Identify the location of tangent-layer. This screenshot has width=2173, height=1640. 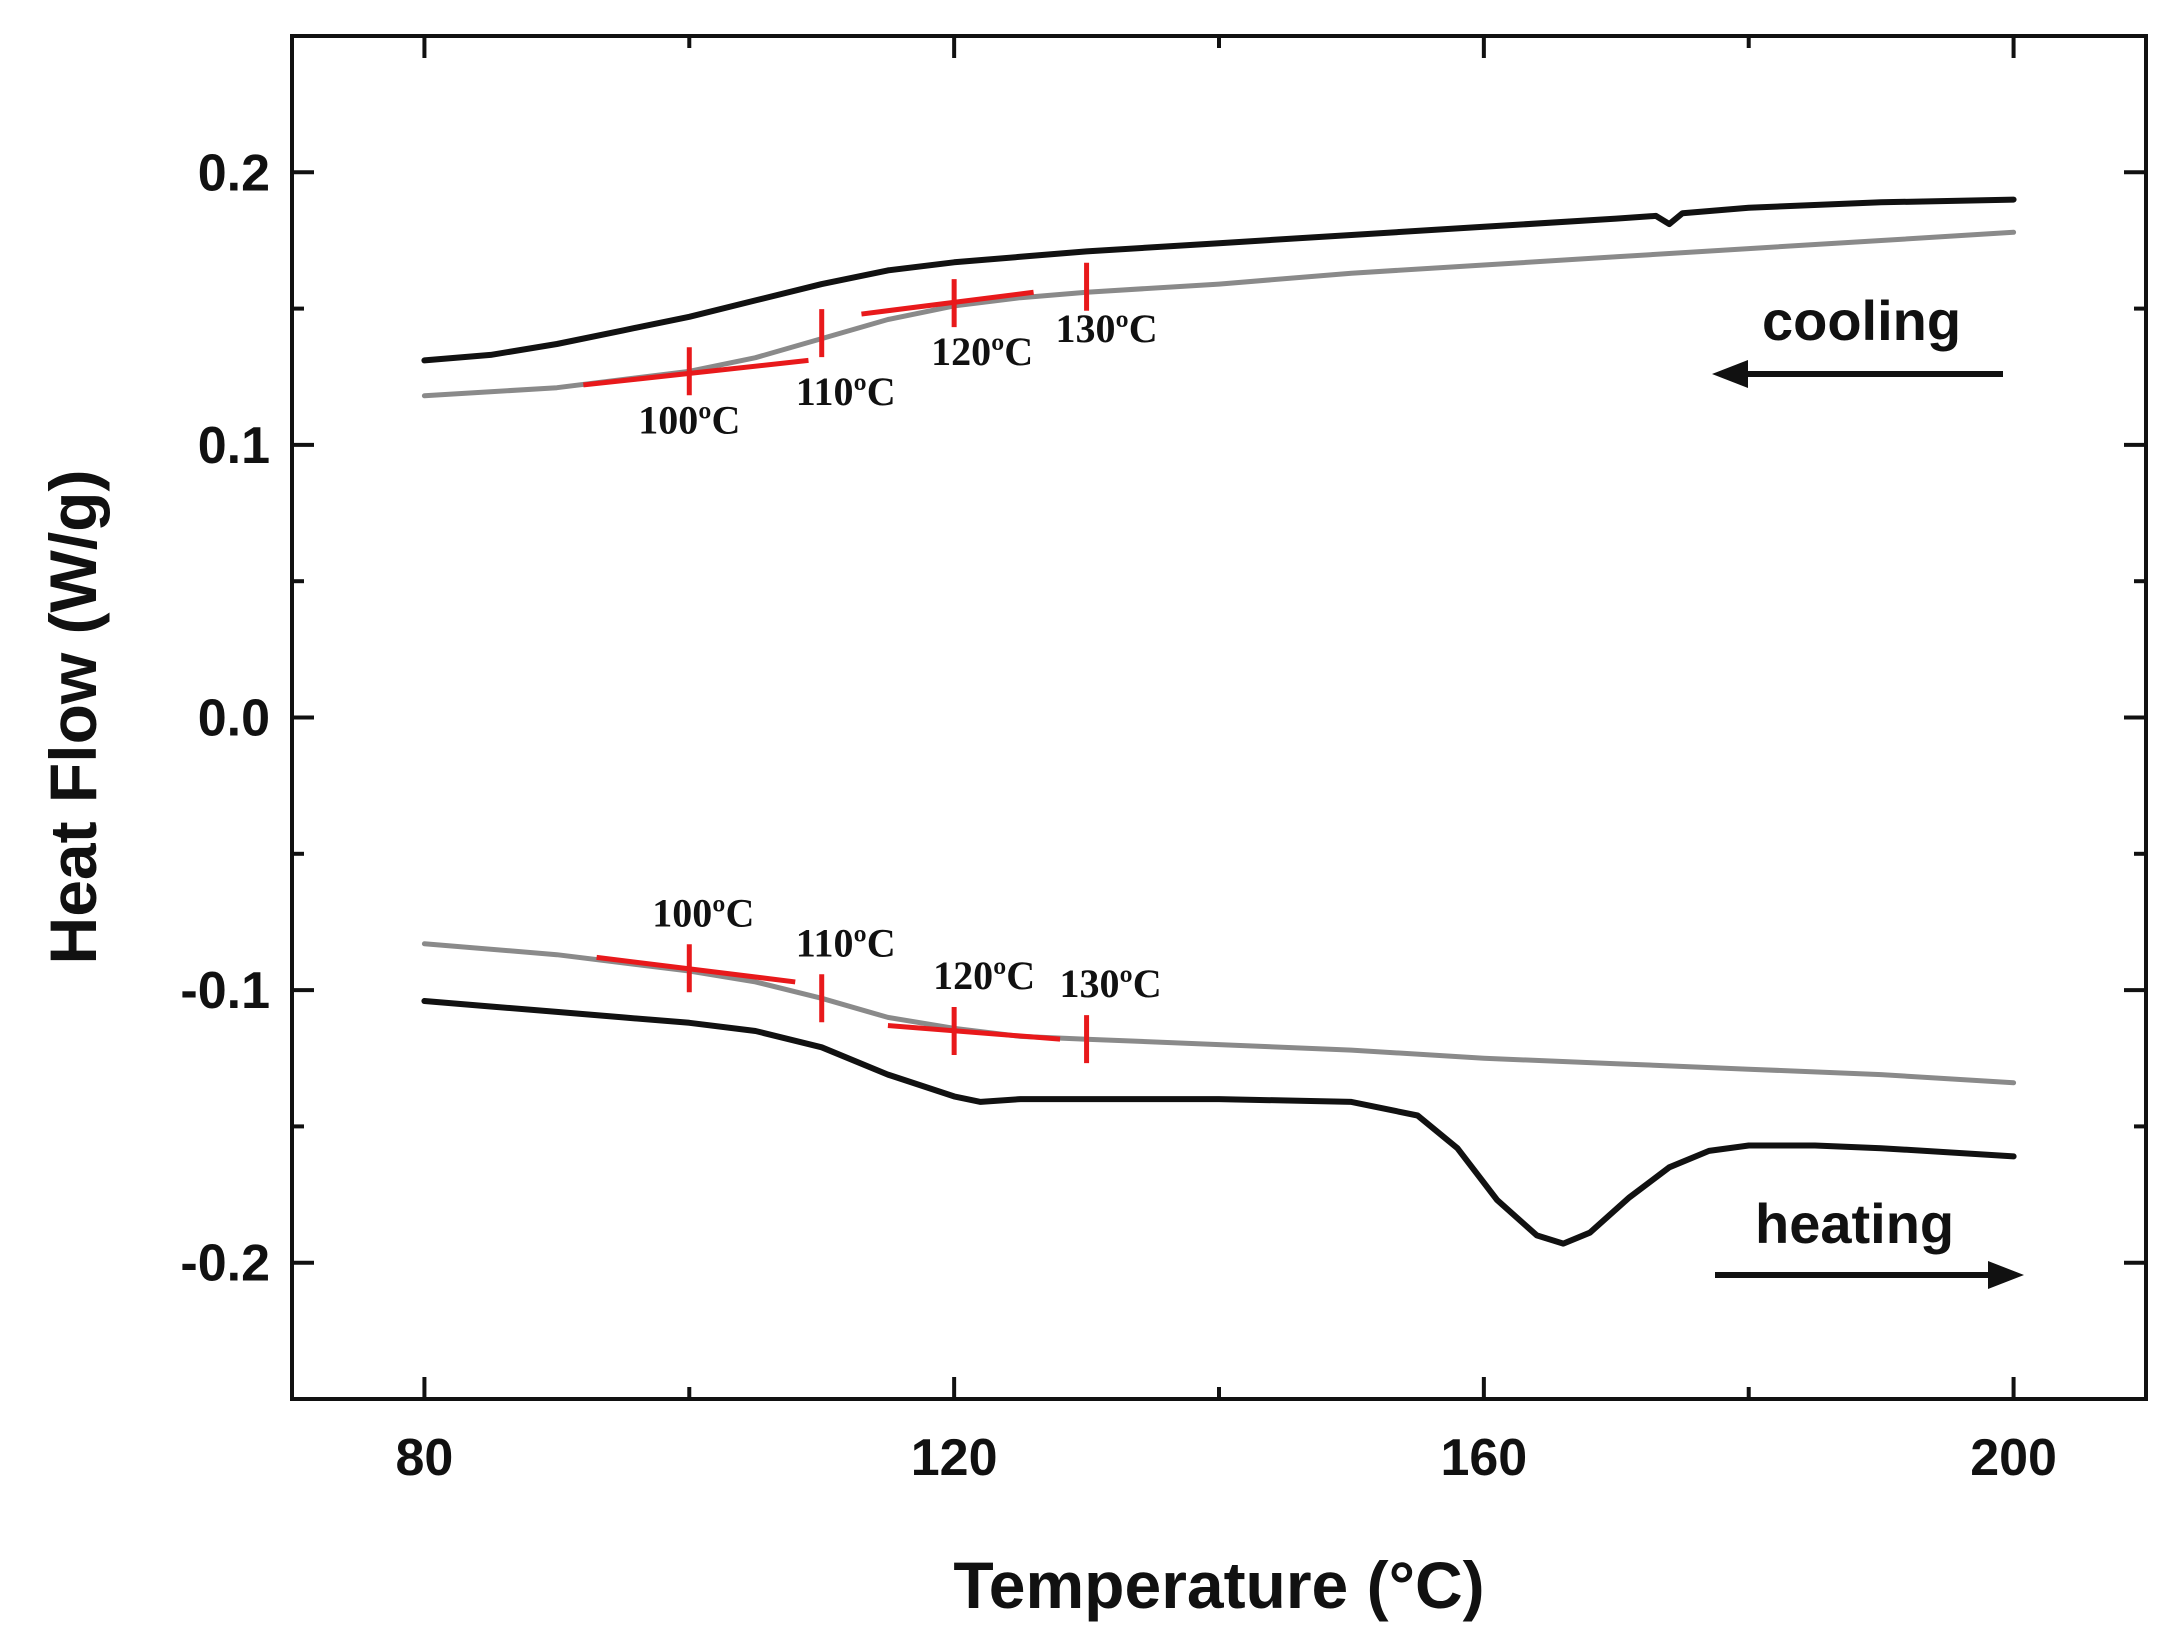
(822, 665).